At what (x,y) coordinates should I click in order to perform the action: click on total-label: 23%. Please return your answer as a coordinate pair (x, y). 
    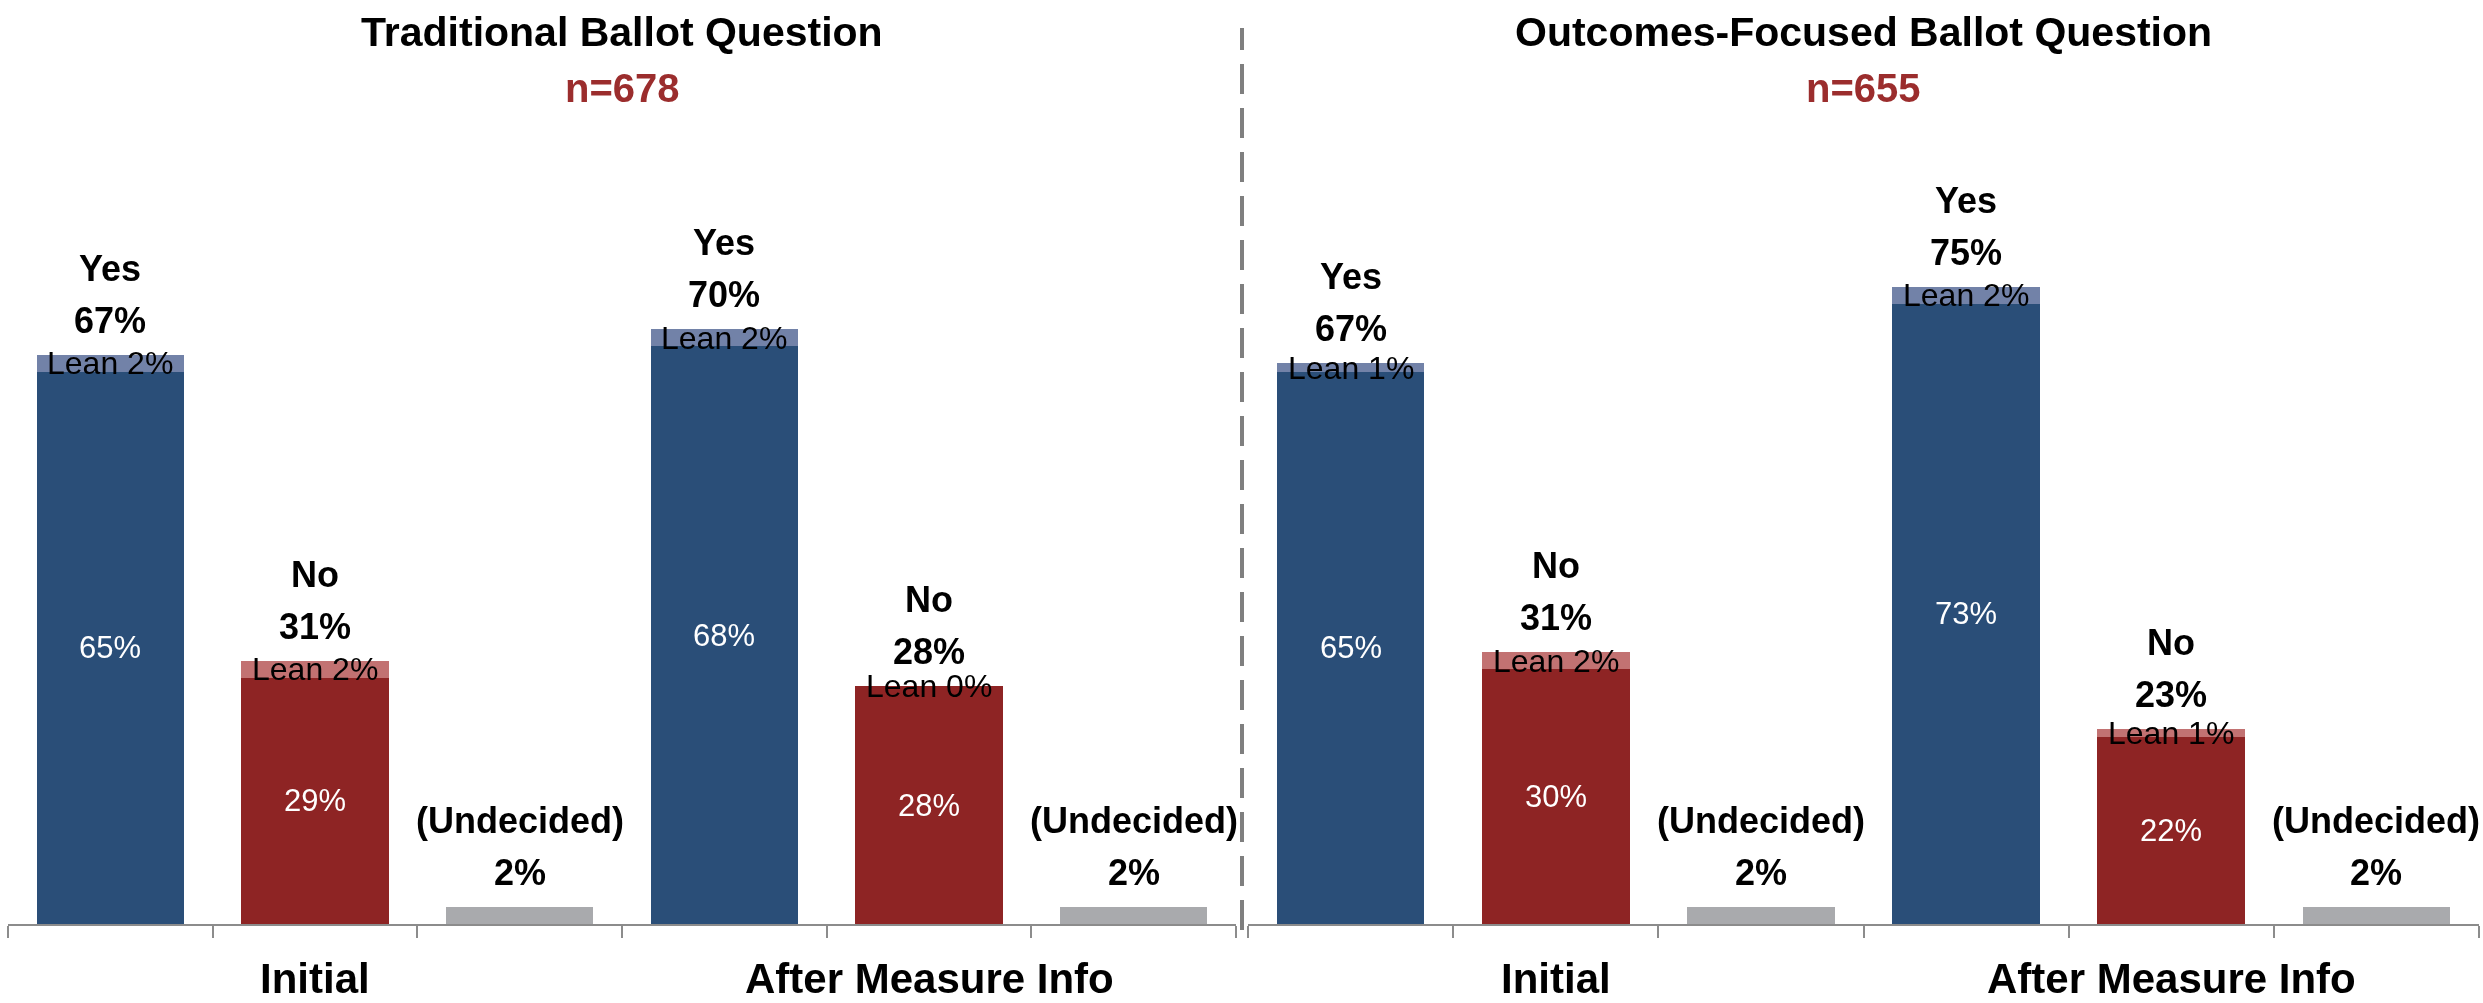
    Looking at the image, I should click on (2171, 694).